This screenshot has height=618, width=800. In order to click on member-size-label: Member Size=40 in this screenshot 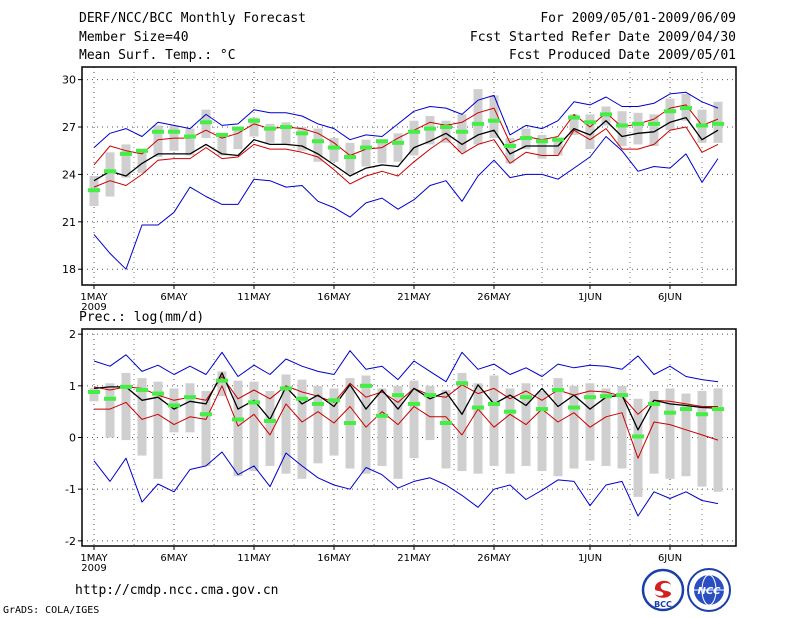, I will do `click(134, 37)`.